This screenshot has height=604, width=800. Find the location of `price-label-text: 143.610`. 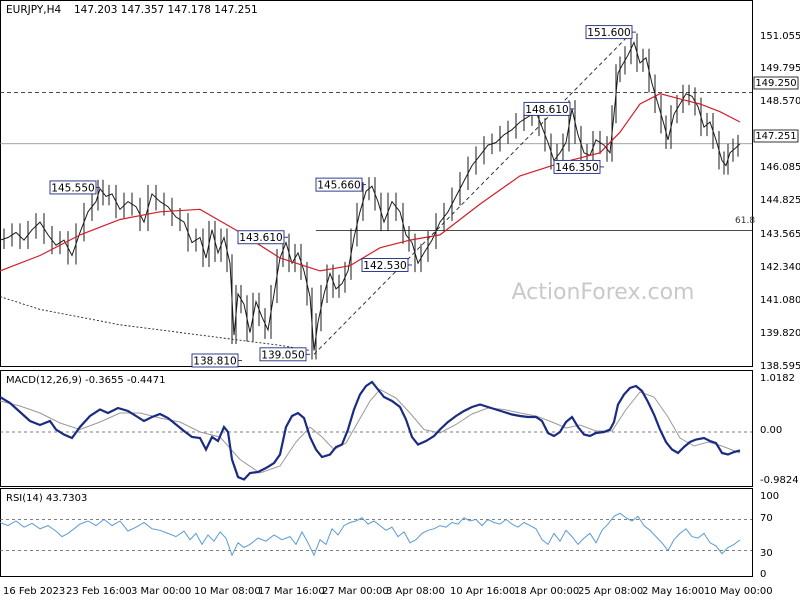

price-label-text: 143.610 is located at coordinates (260, 238).